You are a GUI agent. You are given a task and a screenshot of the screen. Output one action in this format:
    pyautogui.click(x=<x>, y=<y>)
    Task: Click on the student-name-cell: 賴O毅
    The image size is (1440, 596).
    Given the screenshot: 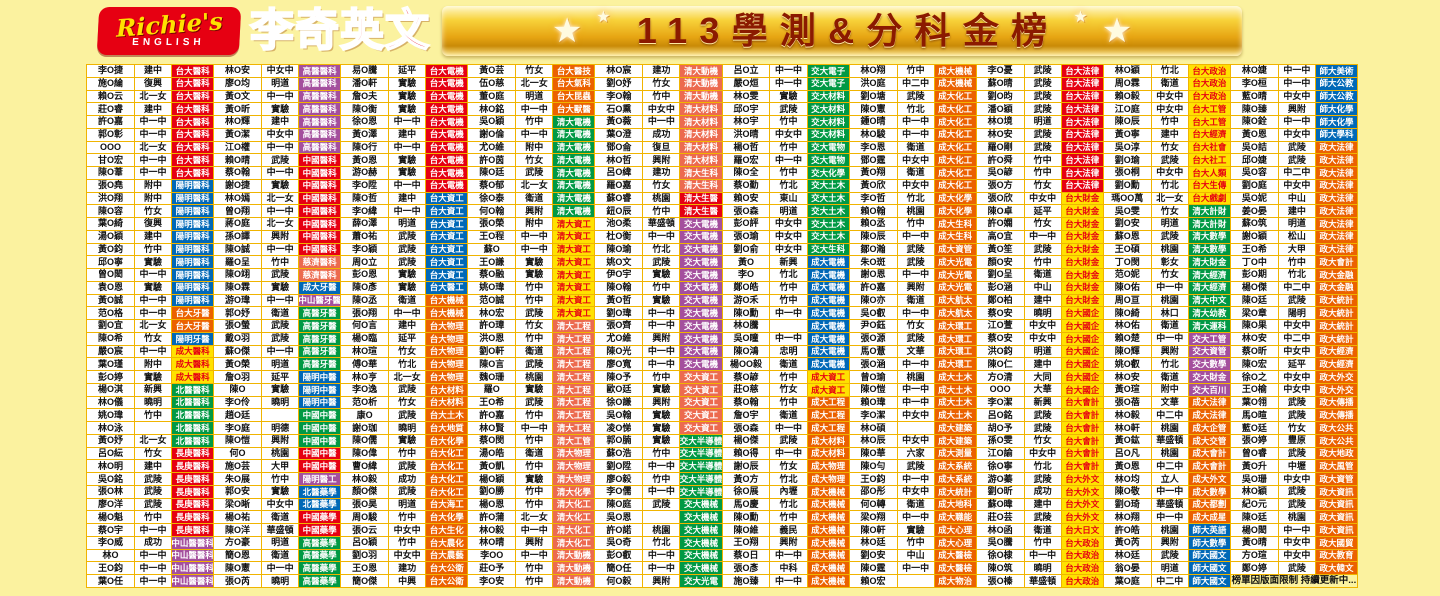 What is the action you would take?
    pyautogui.click(x=1127, y=96)
    